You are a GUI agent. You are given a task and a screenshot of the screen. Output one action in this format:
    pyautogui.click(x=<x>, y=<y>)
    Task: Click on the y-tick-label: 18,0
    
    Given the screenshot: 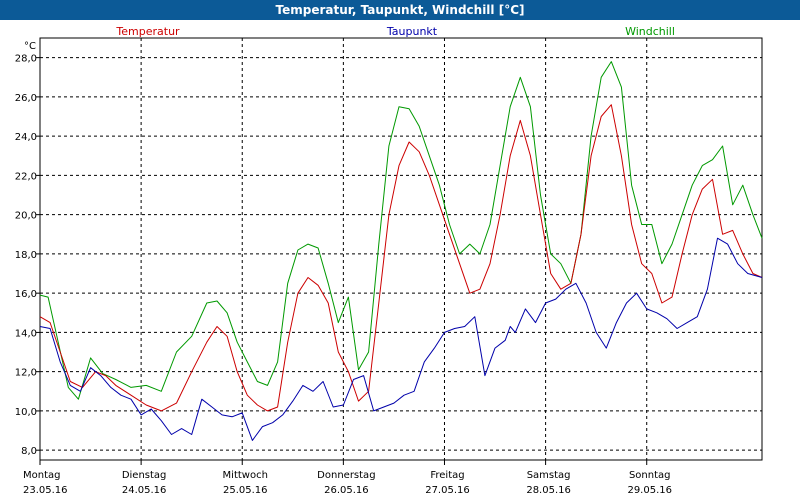 What is the action you would take?
    pyautogui.click(x=26, y=255)
    